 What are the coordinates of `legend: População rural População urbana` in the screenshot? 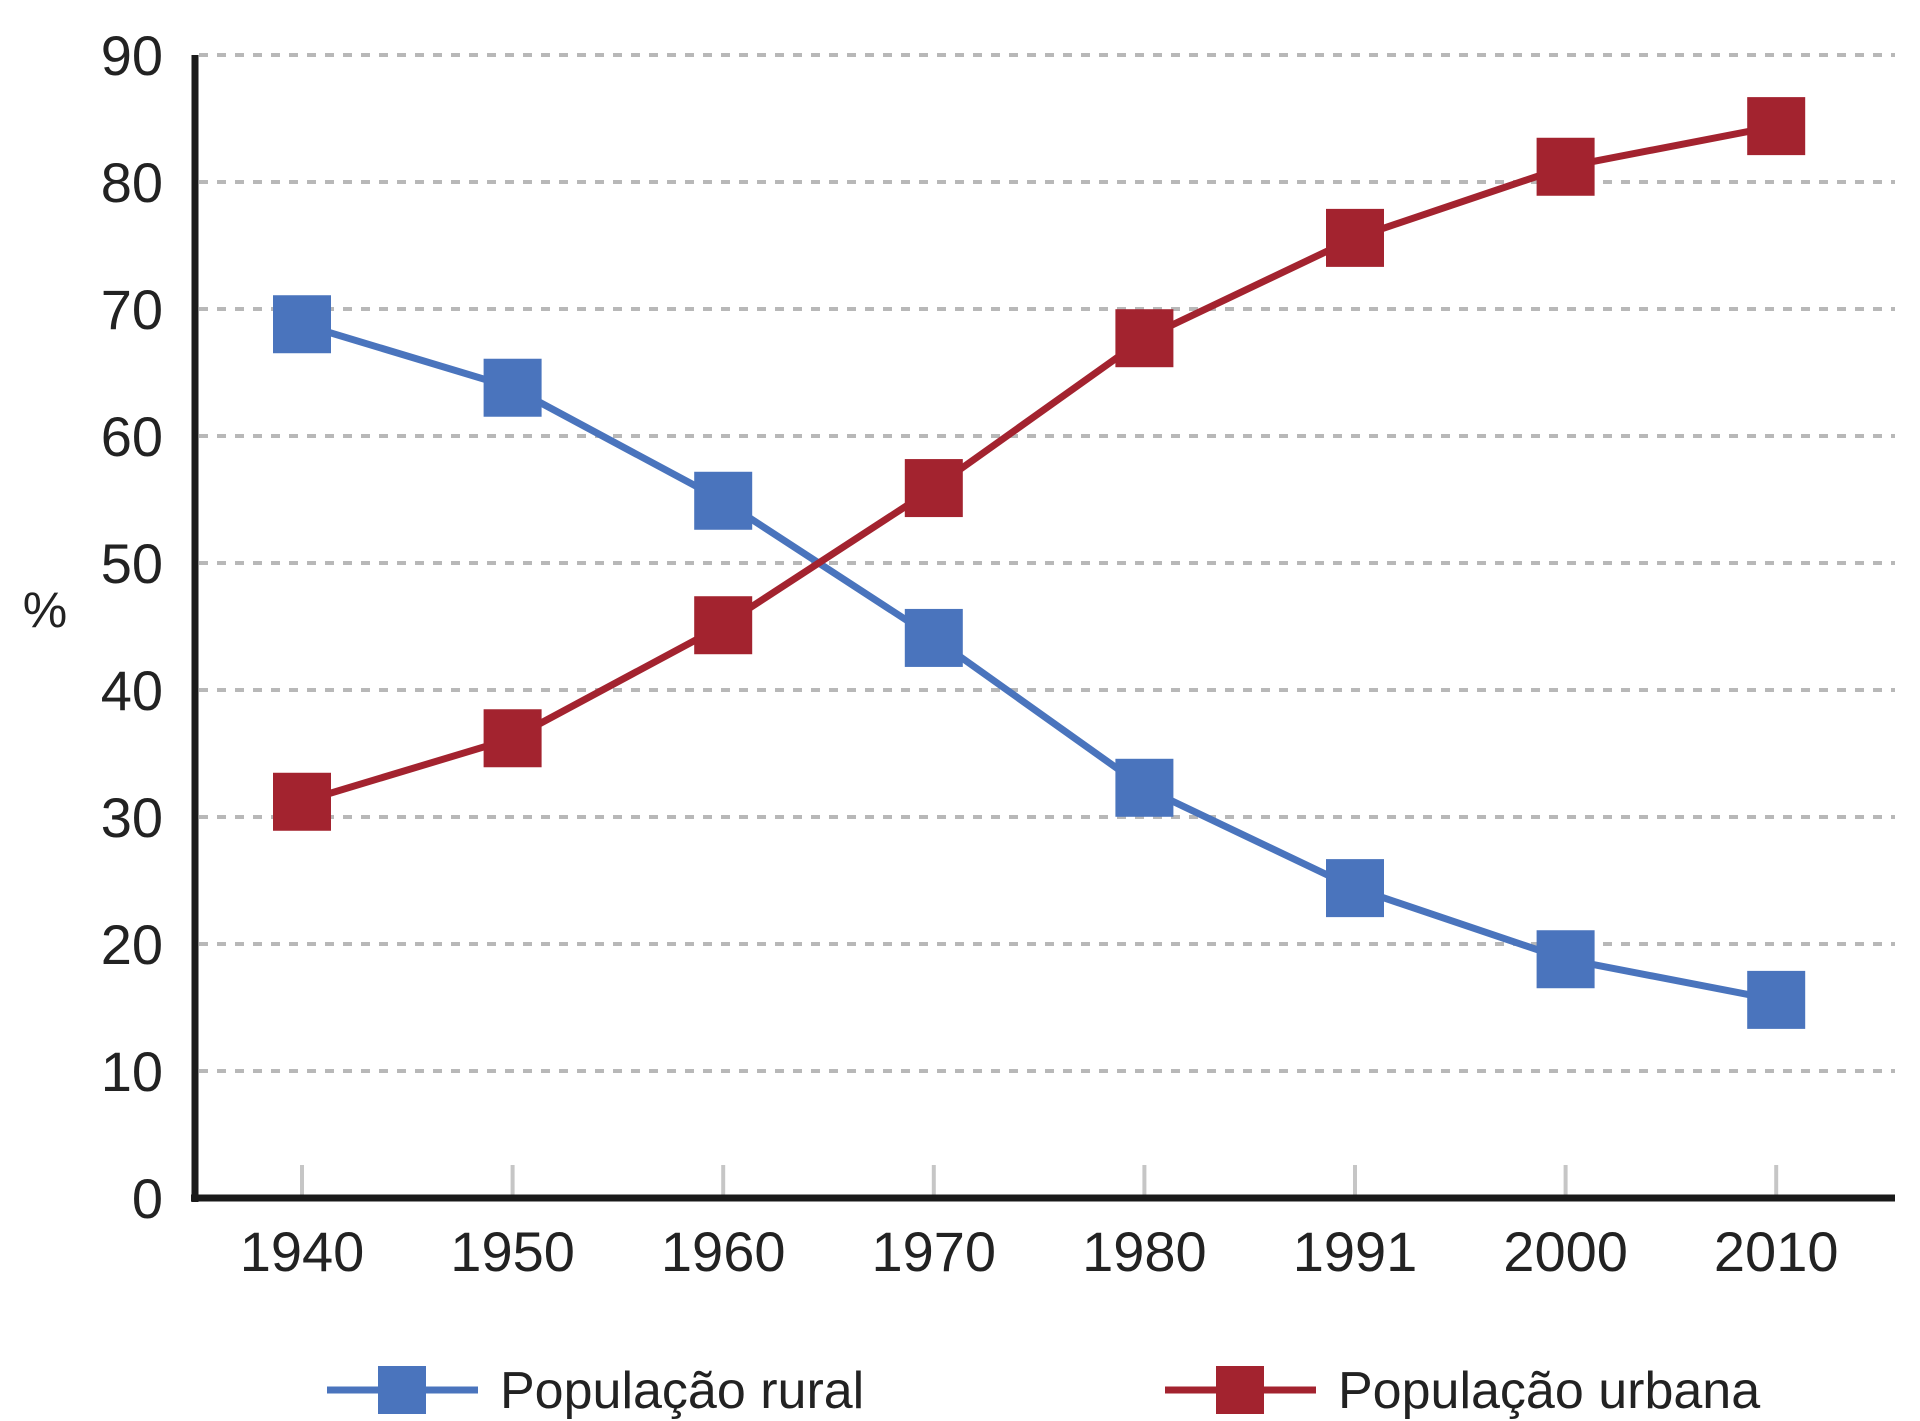 It's located at (1043, 1391).